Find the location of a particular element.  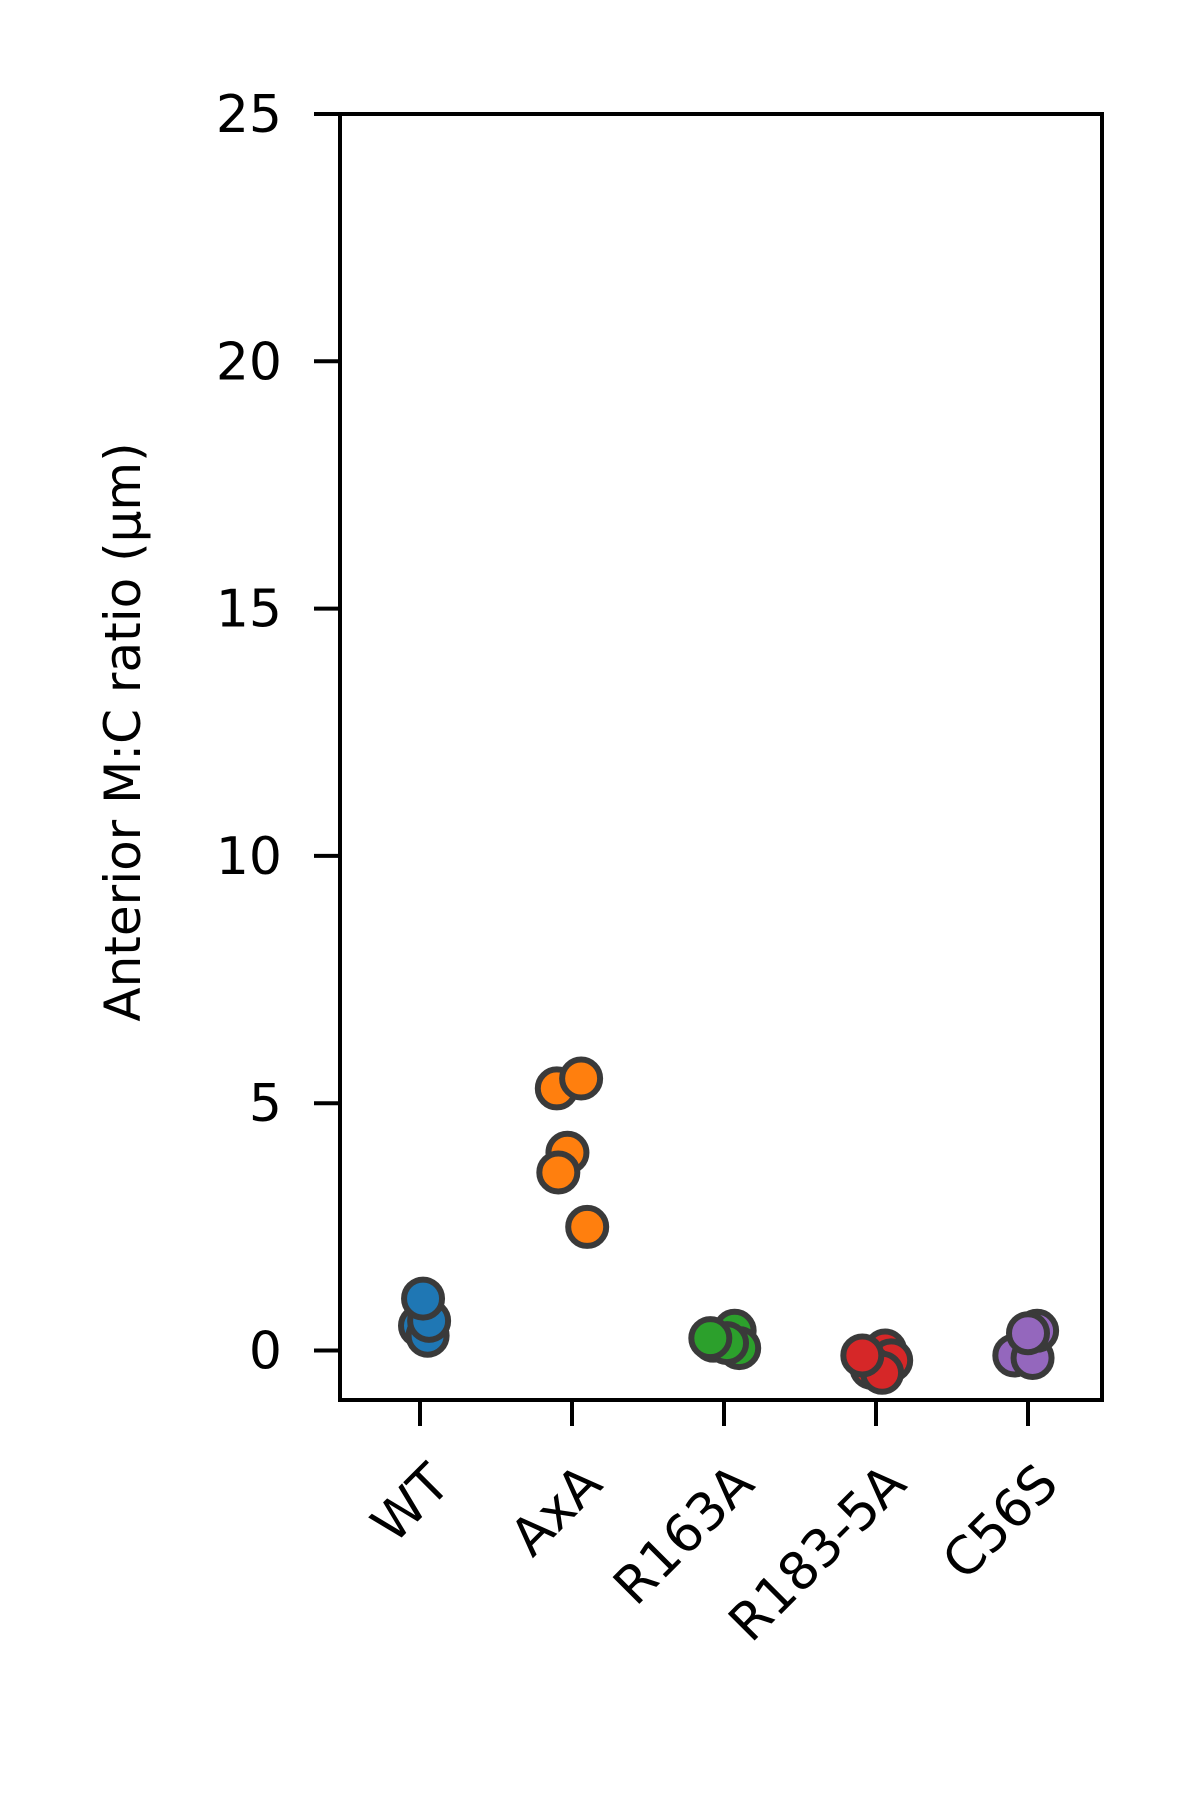

x-tick-label: WT is located at coordinates (411, 1503).